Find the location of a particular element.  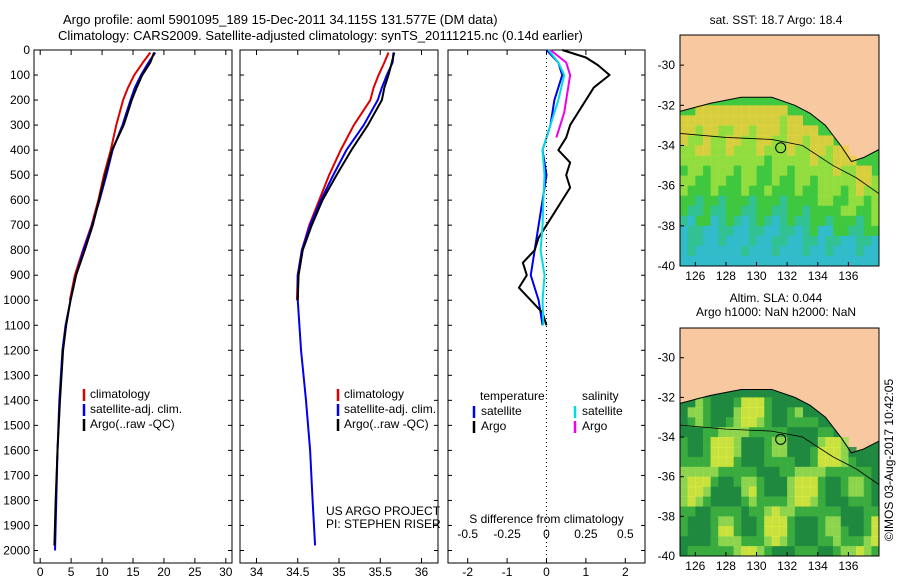

x-tick-label: 30 is located at coordinates (226, 572).